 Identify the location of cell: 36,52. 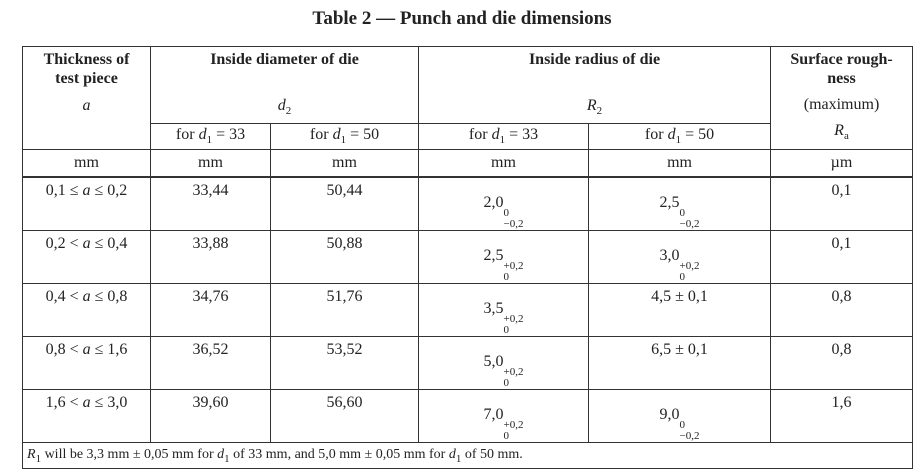
(210, 363).